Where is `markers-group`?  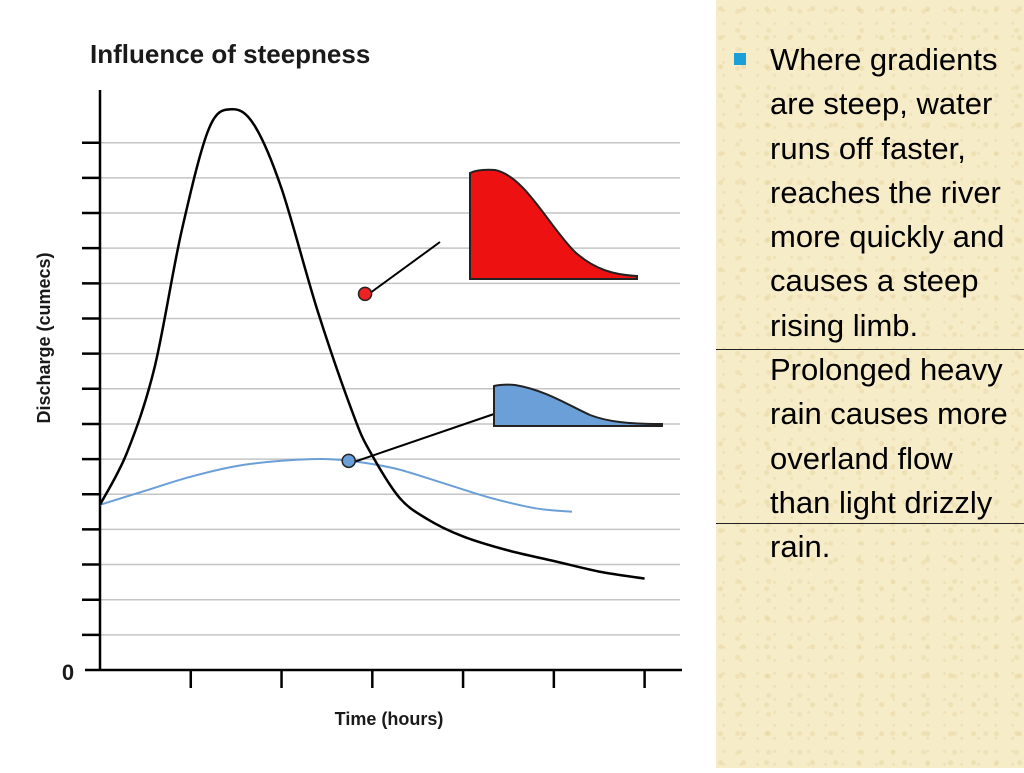
markers-group is located at coordinates (357, 377).